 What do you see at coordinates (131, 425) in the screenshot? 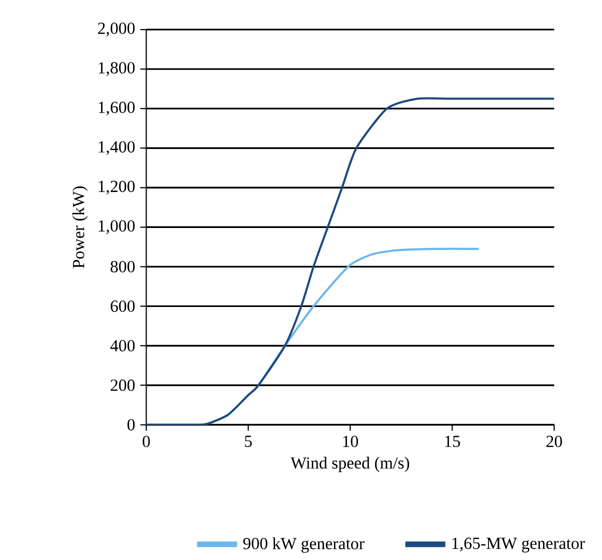
I see `y-tick-label: 0` at bounding box center [131, 425].